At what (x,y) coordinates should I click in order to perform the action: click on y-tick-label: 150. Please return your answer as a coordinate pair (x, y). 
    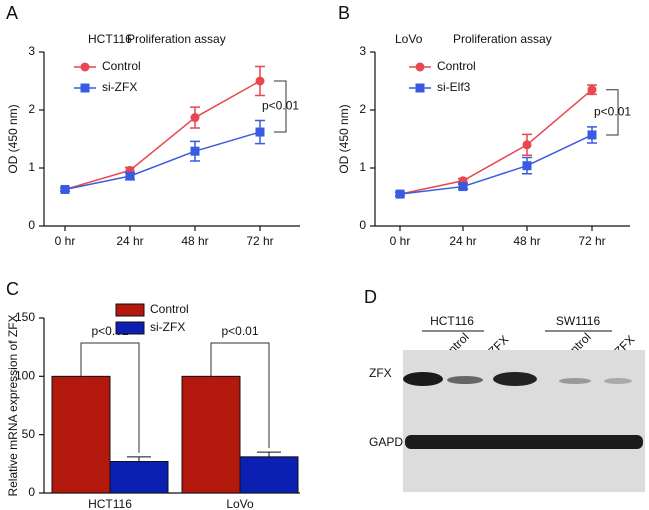
    Looking at the image, I should click on (25, 317).